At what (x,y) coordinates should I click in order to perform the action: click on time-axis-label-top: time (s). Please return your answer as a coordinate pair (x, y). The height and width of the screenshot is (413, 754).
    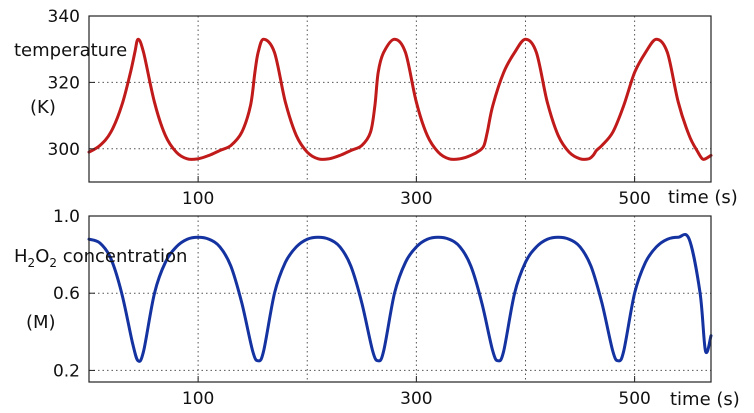
    Looking at the image, I should click on (703, 197).